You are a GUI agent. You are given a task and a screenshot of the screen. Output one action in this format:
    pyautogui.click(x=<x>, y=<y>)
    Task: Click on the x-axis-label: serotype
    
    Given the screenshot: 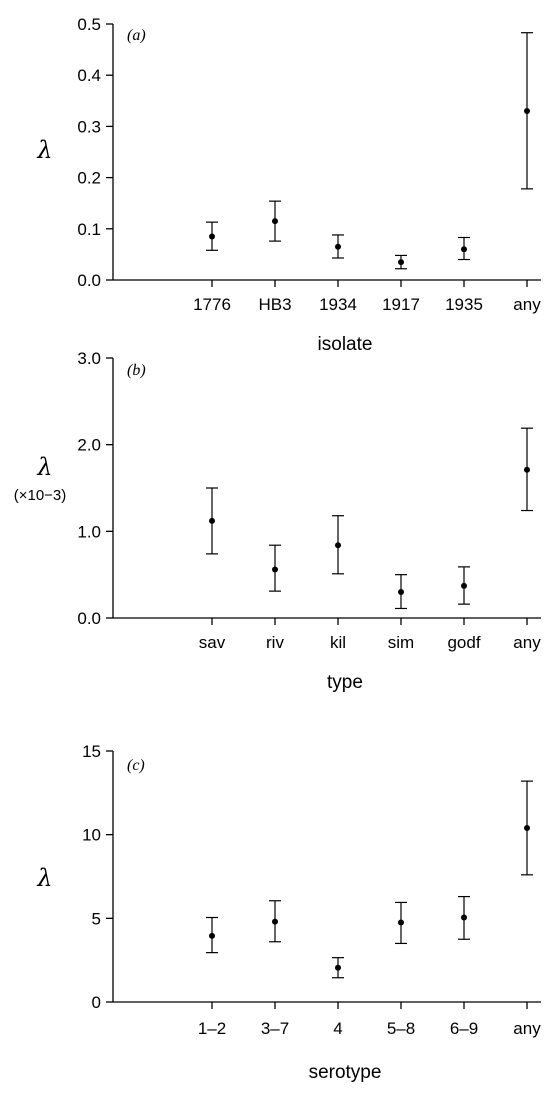 What is the action you would take?
    pyautogui.click(x=345, y=1072)
    